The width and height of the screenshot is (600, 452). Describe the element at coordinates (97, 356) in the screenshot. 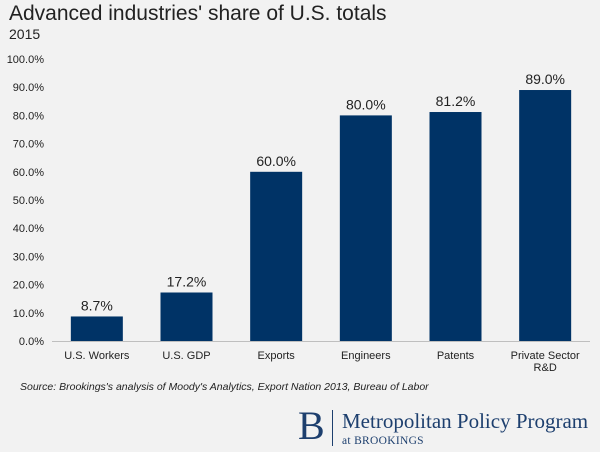

I see `x-tick-label: U.S. Workers` at that location.